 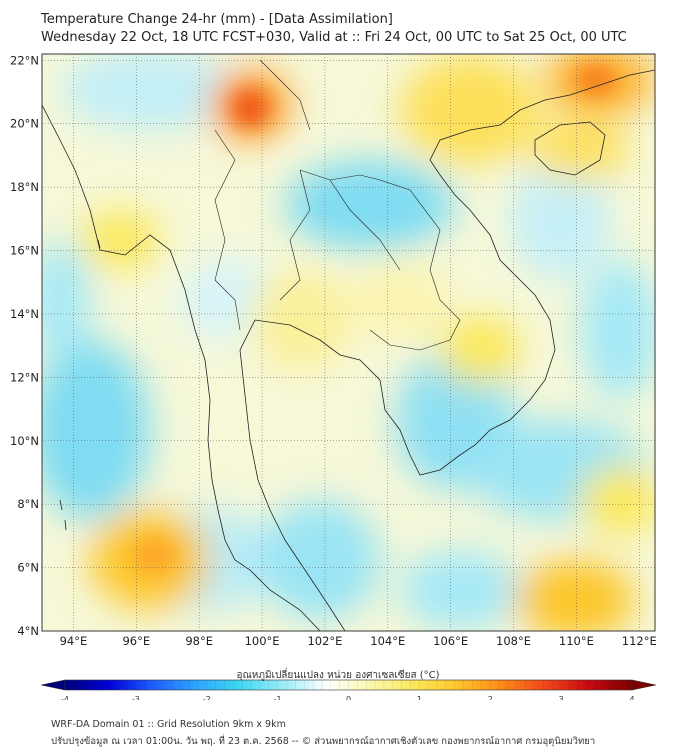 What do you see at coordinates (278, 697) in the screenshot?
I see `colorbar-tick: -1` at bounding box center [278, 697].